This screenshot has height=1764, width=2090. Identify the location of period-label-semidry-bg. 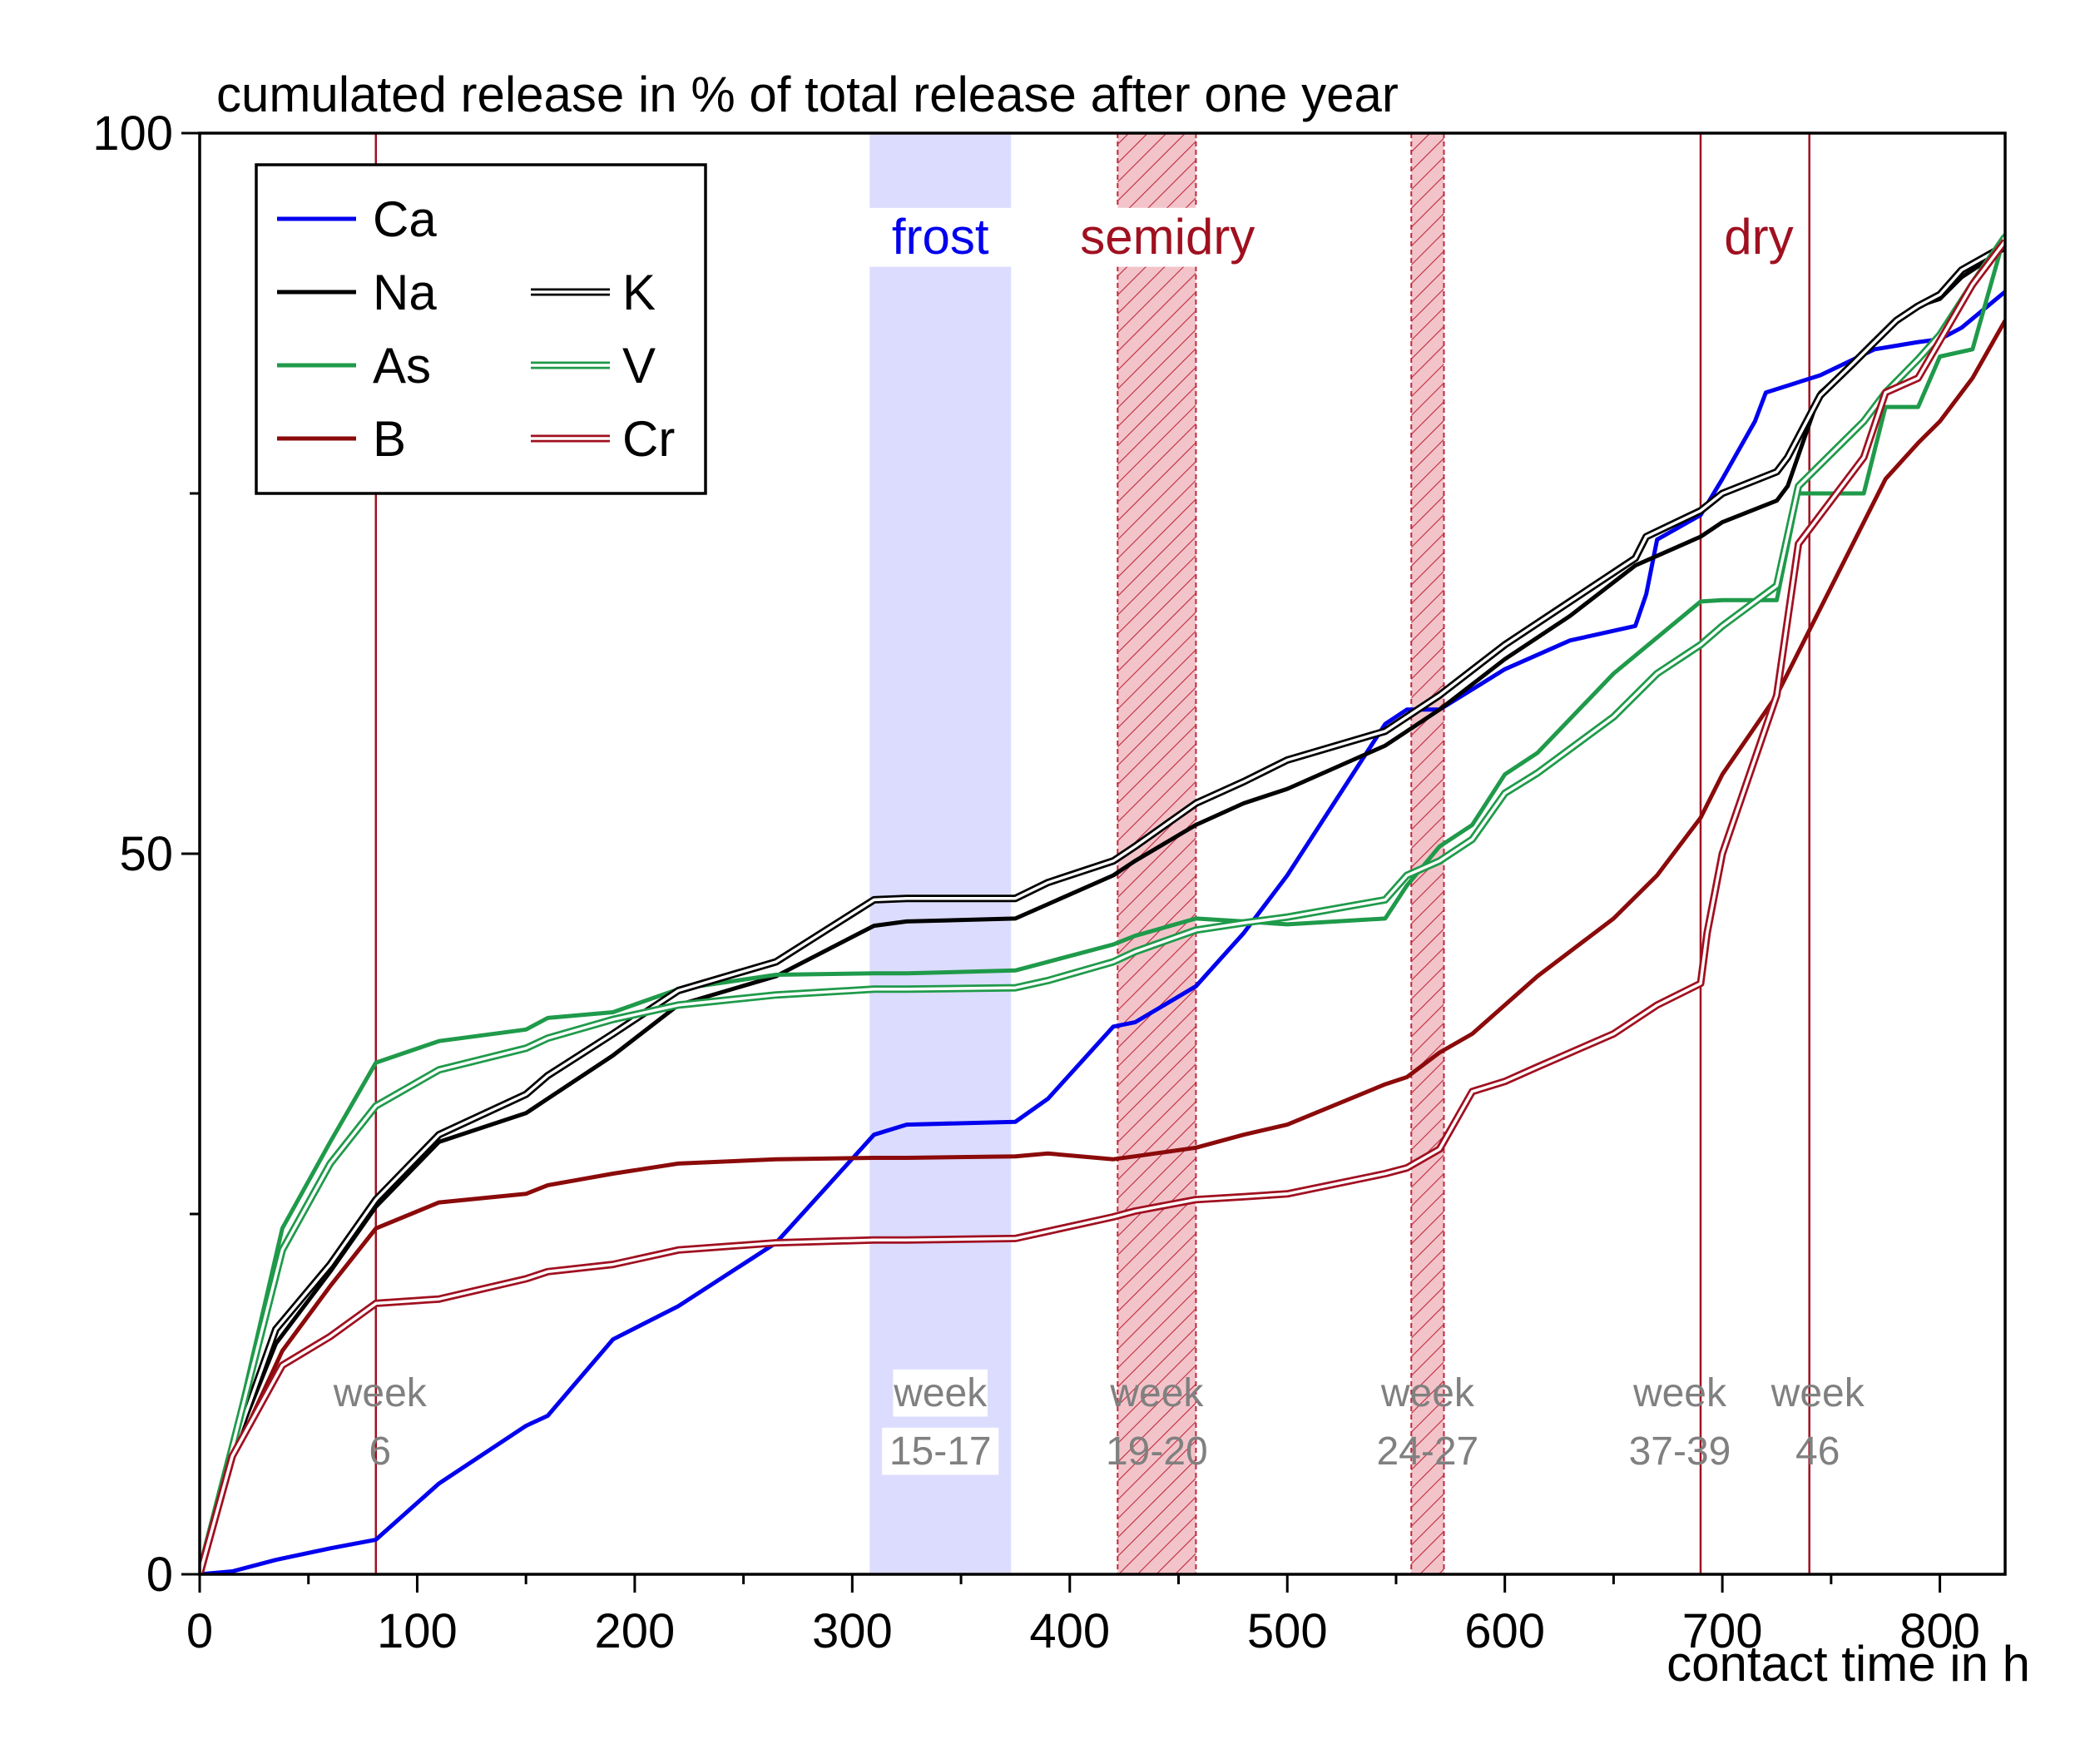
(1167, 237).